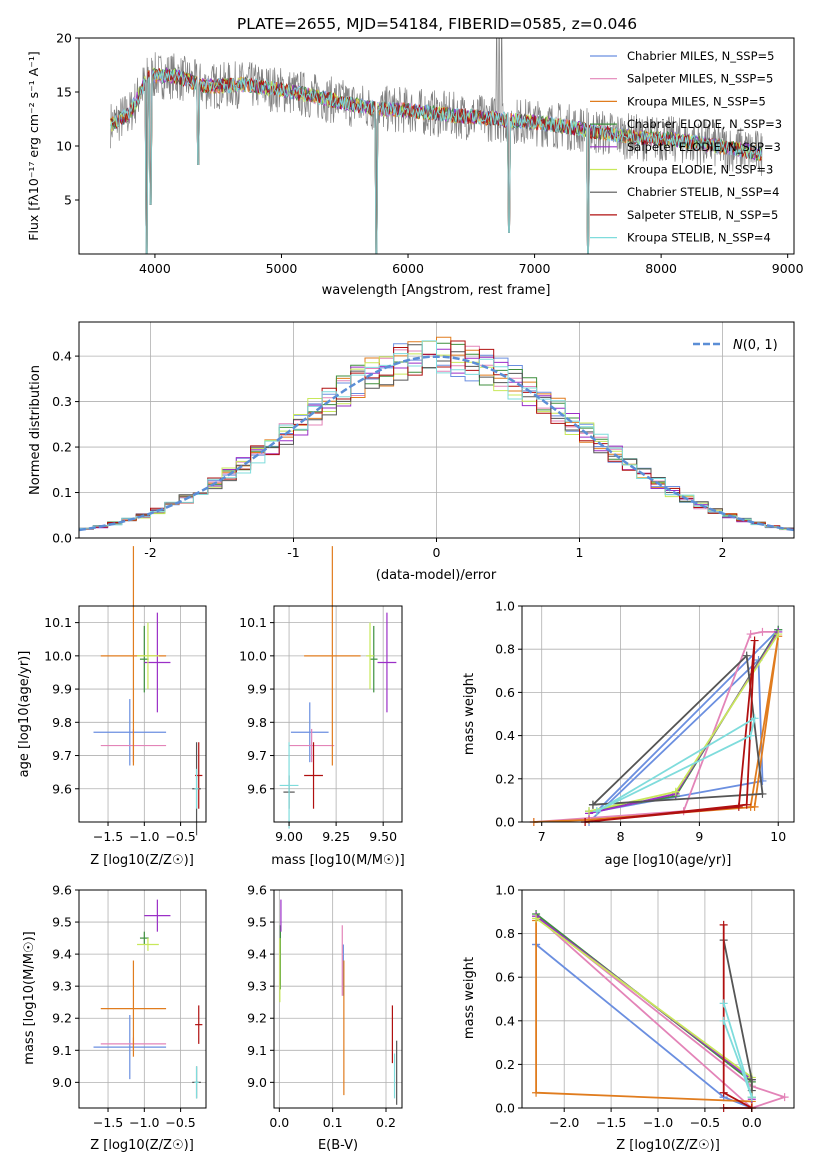  What do you see at coordinates (505, 890) in the screenshot?
I see `tick-label-y: 1.0` at bounding box center [505, 890].